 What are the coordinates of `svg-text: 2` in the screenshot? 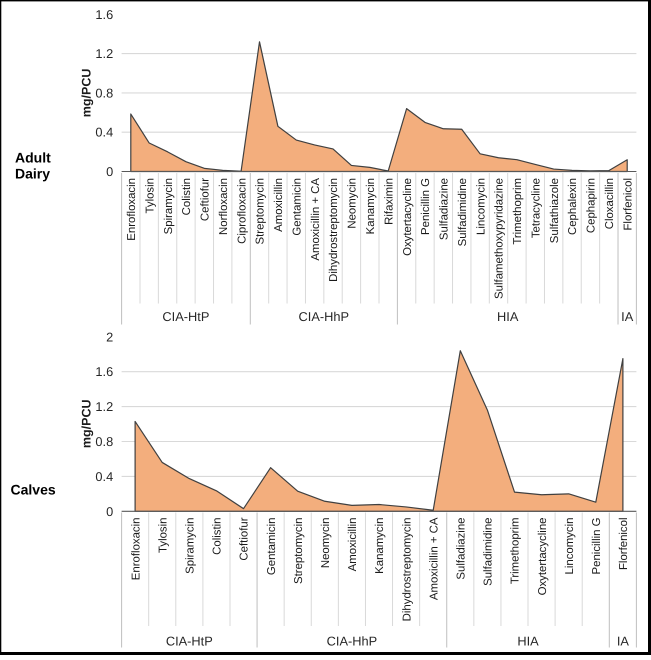 It's located at (109, 336).